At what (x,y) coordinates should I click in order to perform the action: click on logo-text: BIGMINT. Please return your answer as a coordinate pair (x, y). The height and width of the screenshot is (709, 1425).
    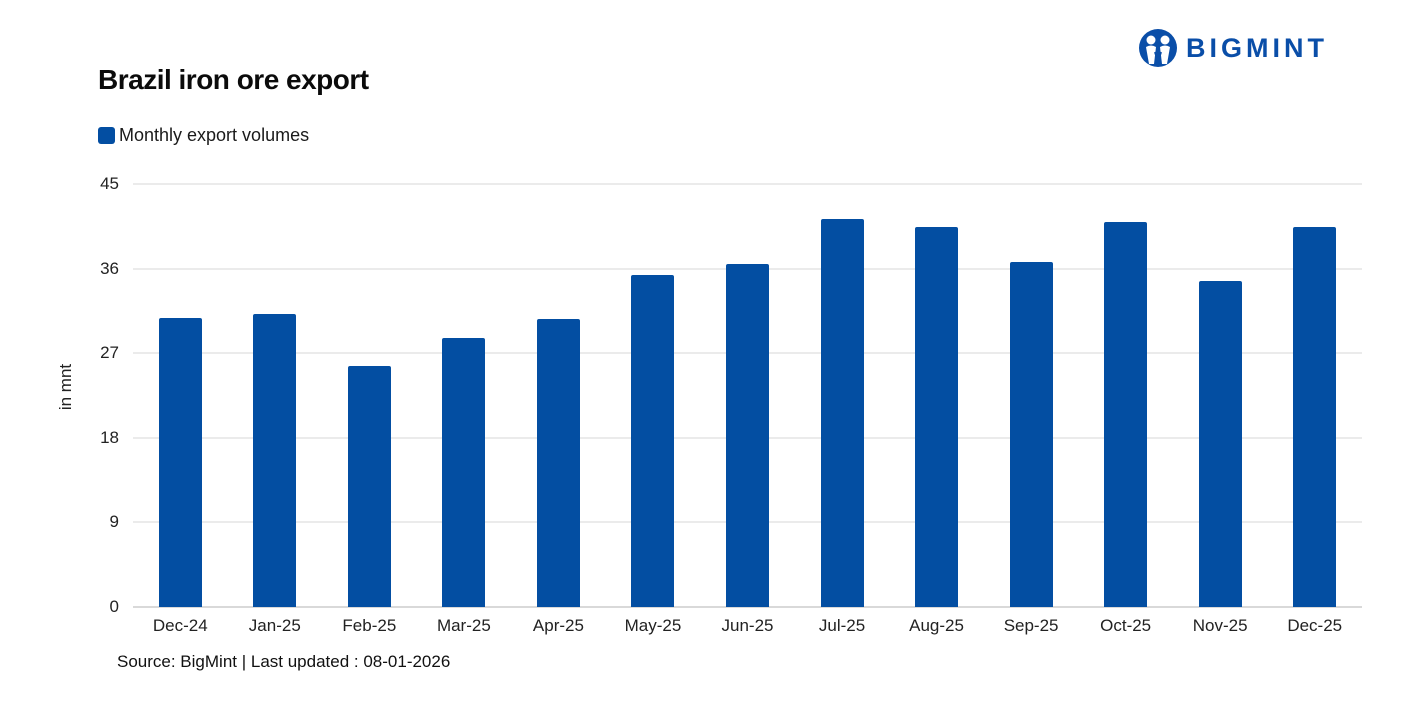
    Looking at the image, I should click on (1257, 47).